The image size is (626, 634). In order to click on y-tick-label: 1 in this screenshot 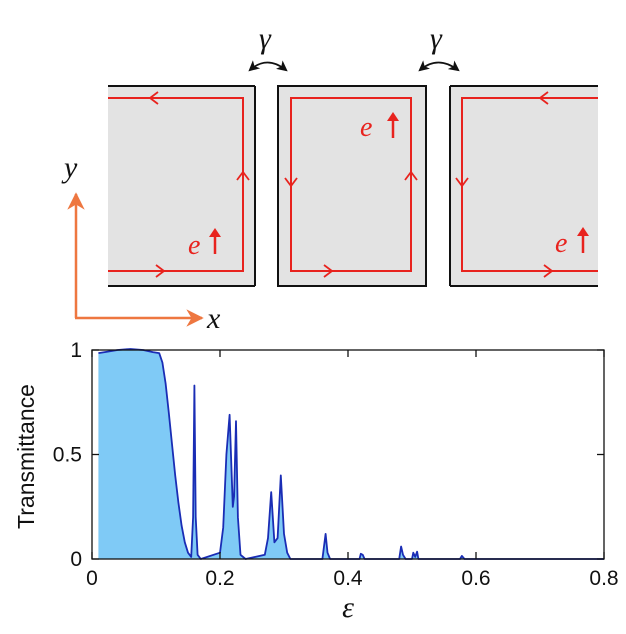, I will do `click(76, 350)`.